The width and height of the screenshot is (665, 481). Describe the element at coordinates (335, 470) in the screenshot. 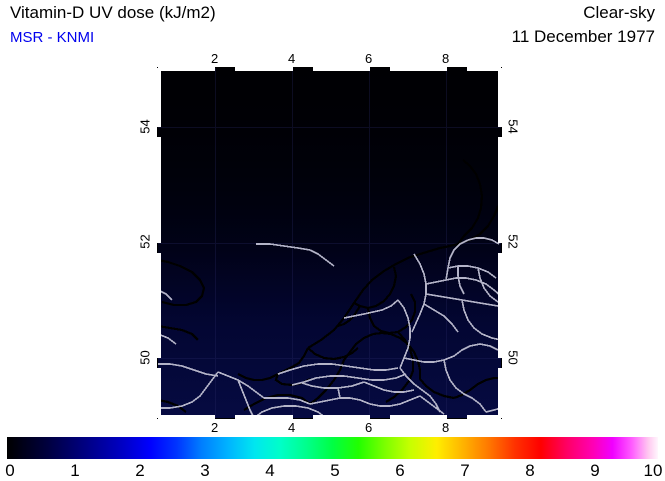

I see `colorbar-tick-5: 5` at that location.